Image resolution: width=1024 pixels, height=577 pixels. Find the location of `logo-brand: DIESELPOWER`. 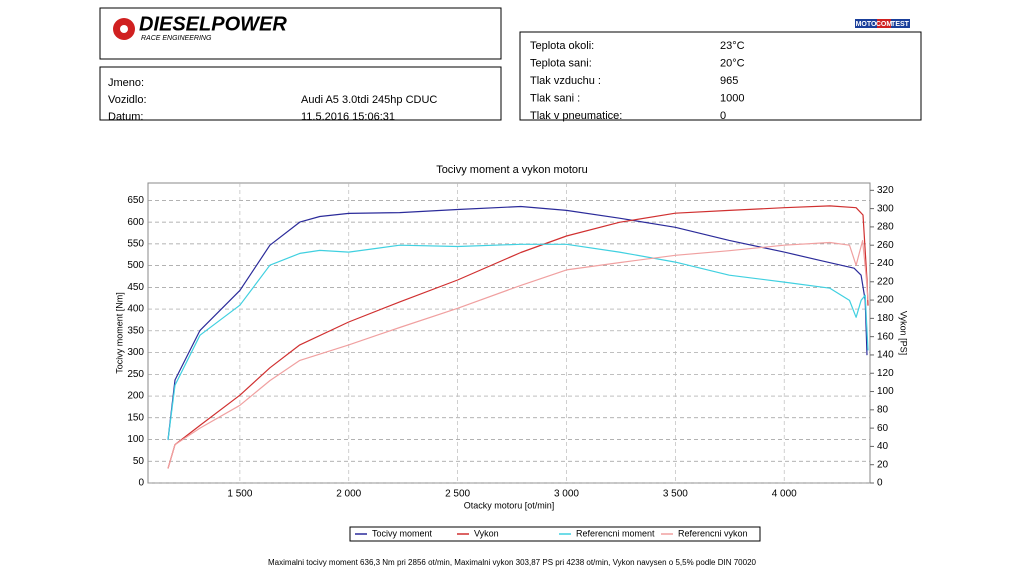

logo-brand: DIESELPOWER is located at coordinates (213, 24).